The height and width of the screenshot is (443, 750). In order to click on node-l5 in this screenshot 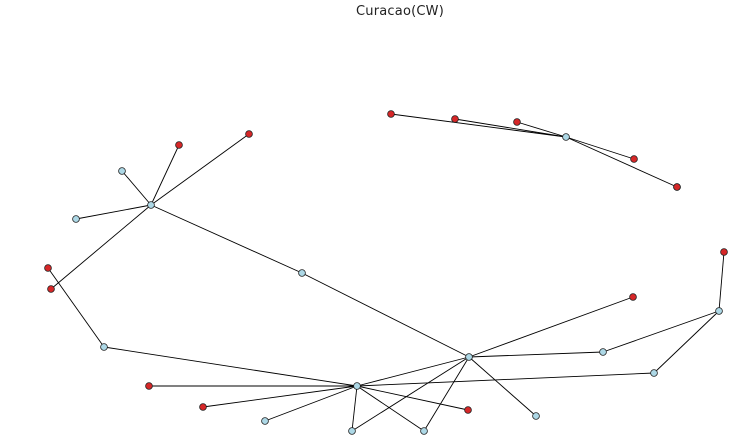, I will do `click(352, 431)`.